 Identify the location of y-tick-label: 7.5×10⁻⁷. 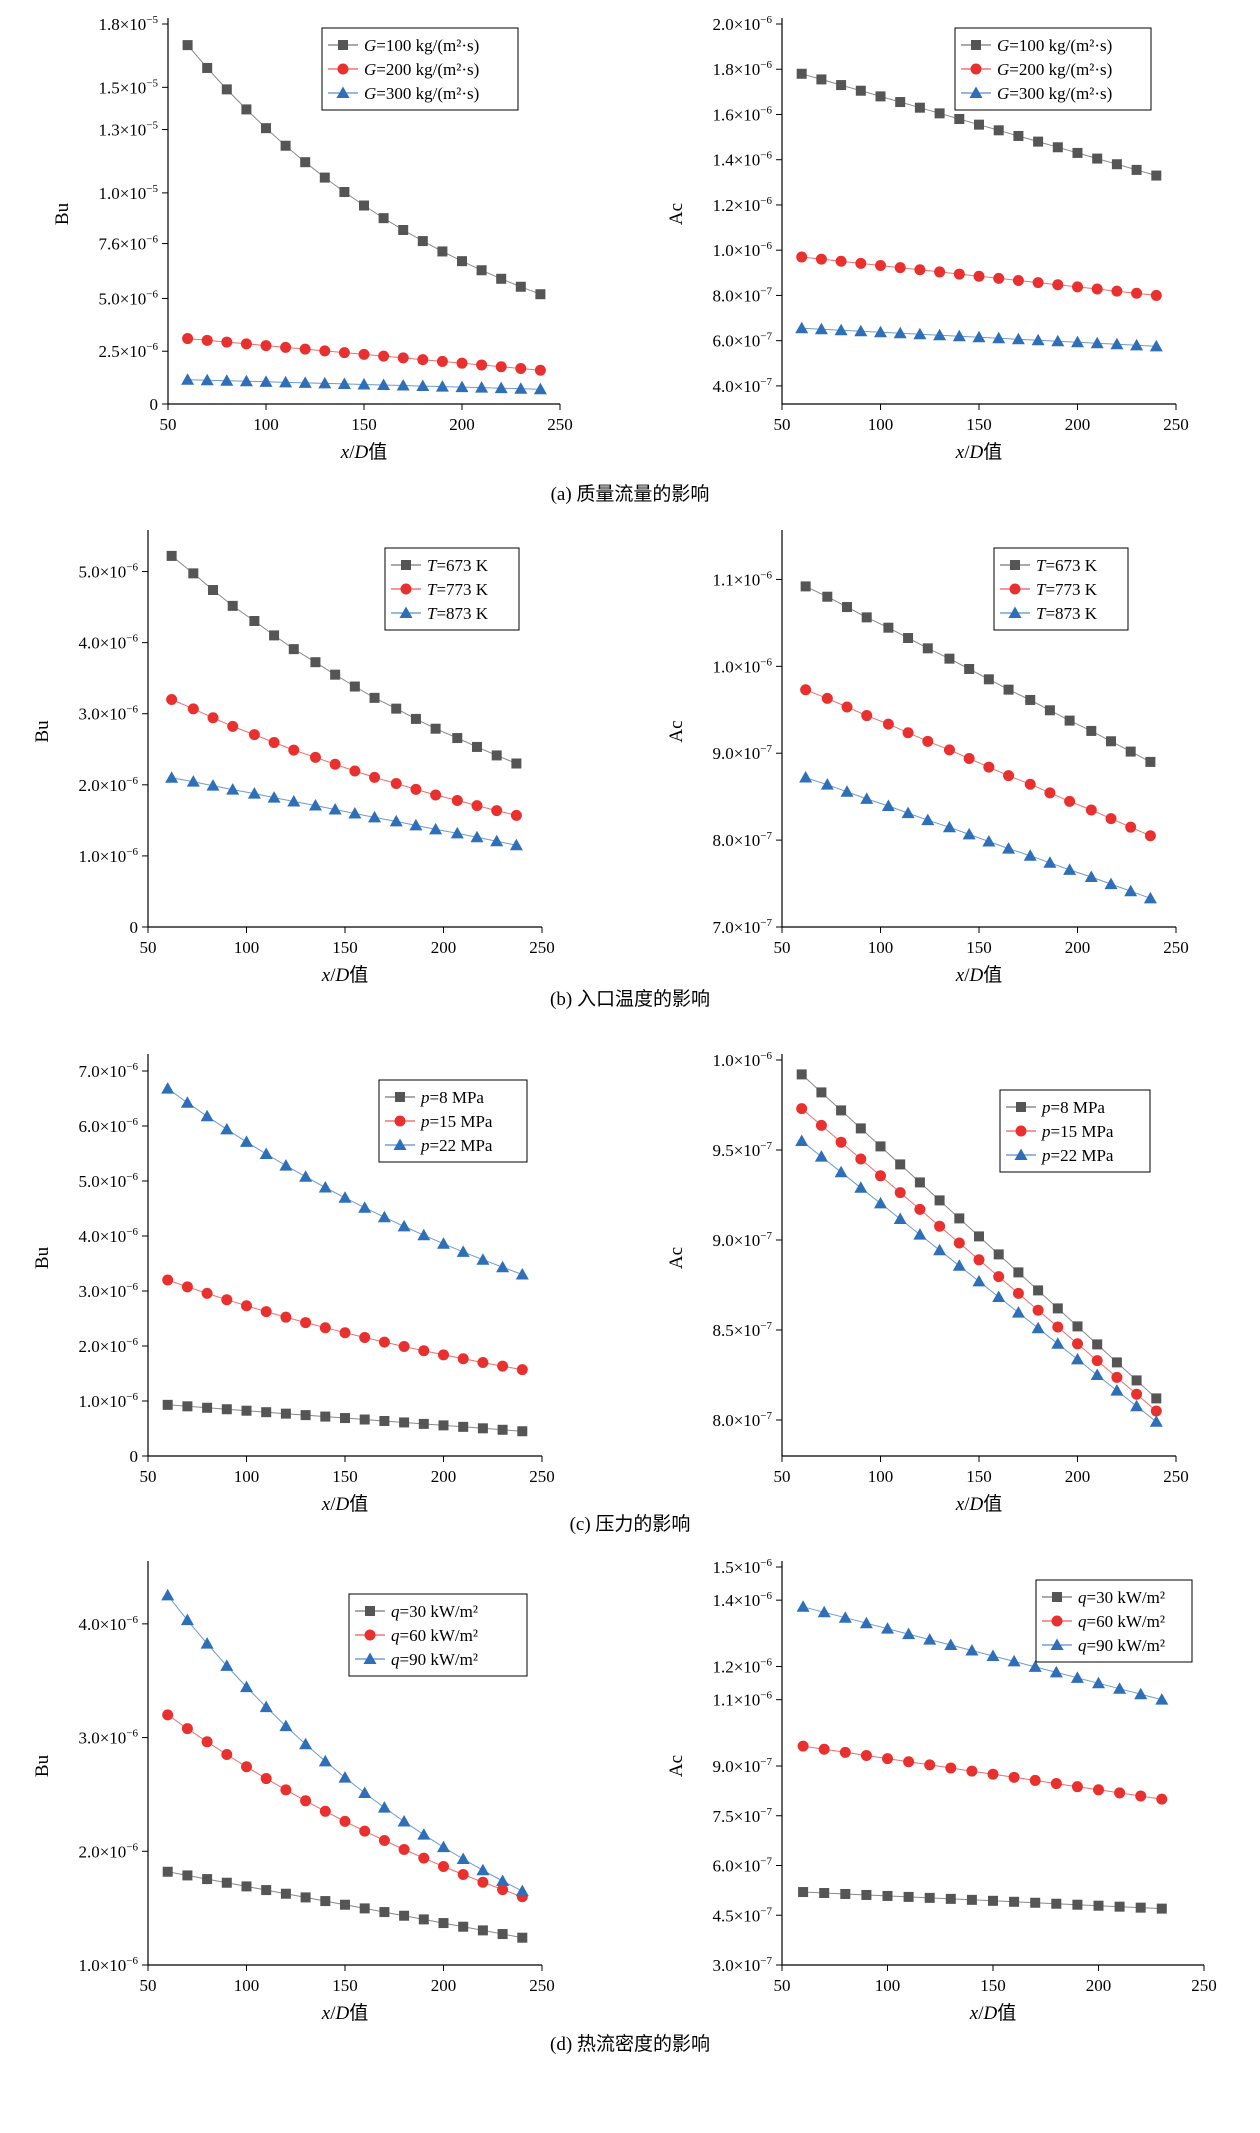
(742, 1816).